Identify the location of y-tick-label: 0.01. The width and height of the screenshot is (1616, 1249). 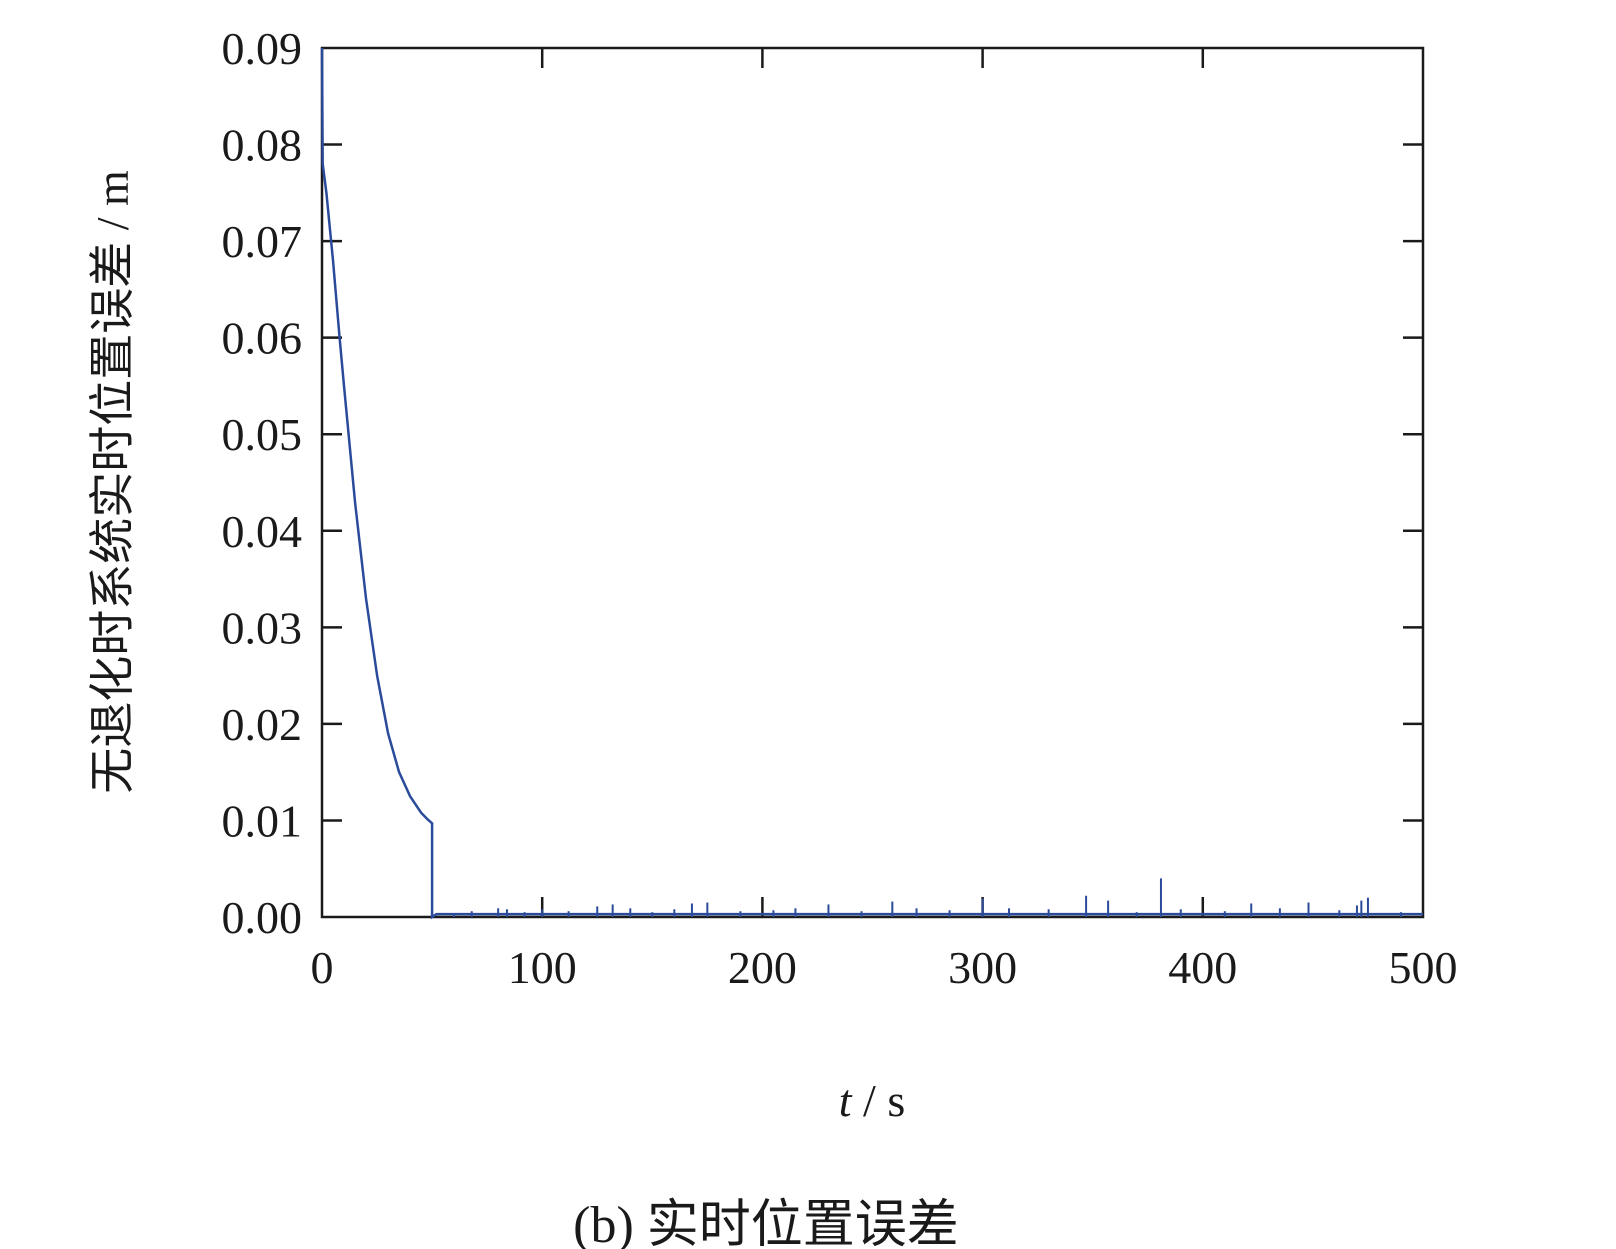
(262, 820).